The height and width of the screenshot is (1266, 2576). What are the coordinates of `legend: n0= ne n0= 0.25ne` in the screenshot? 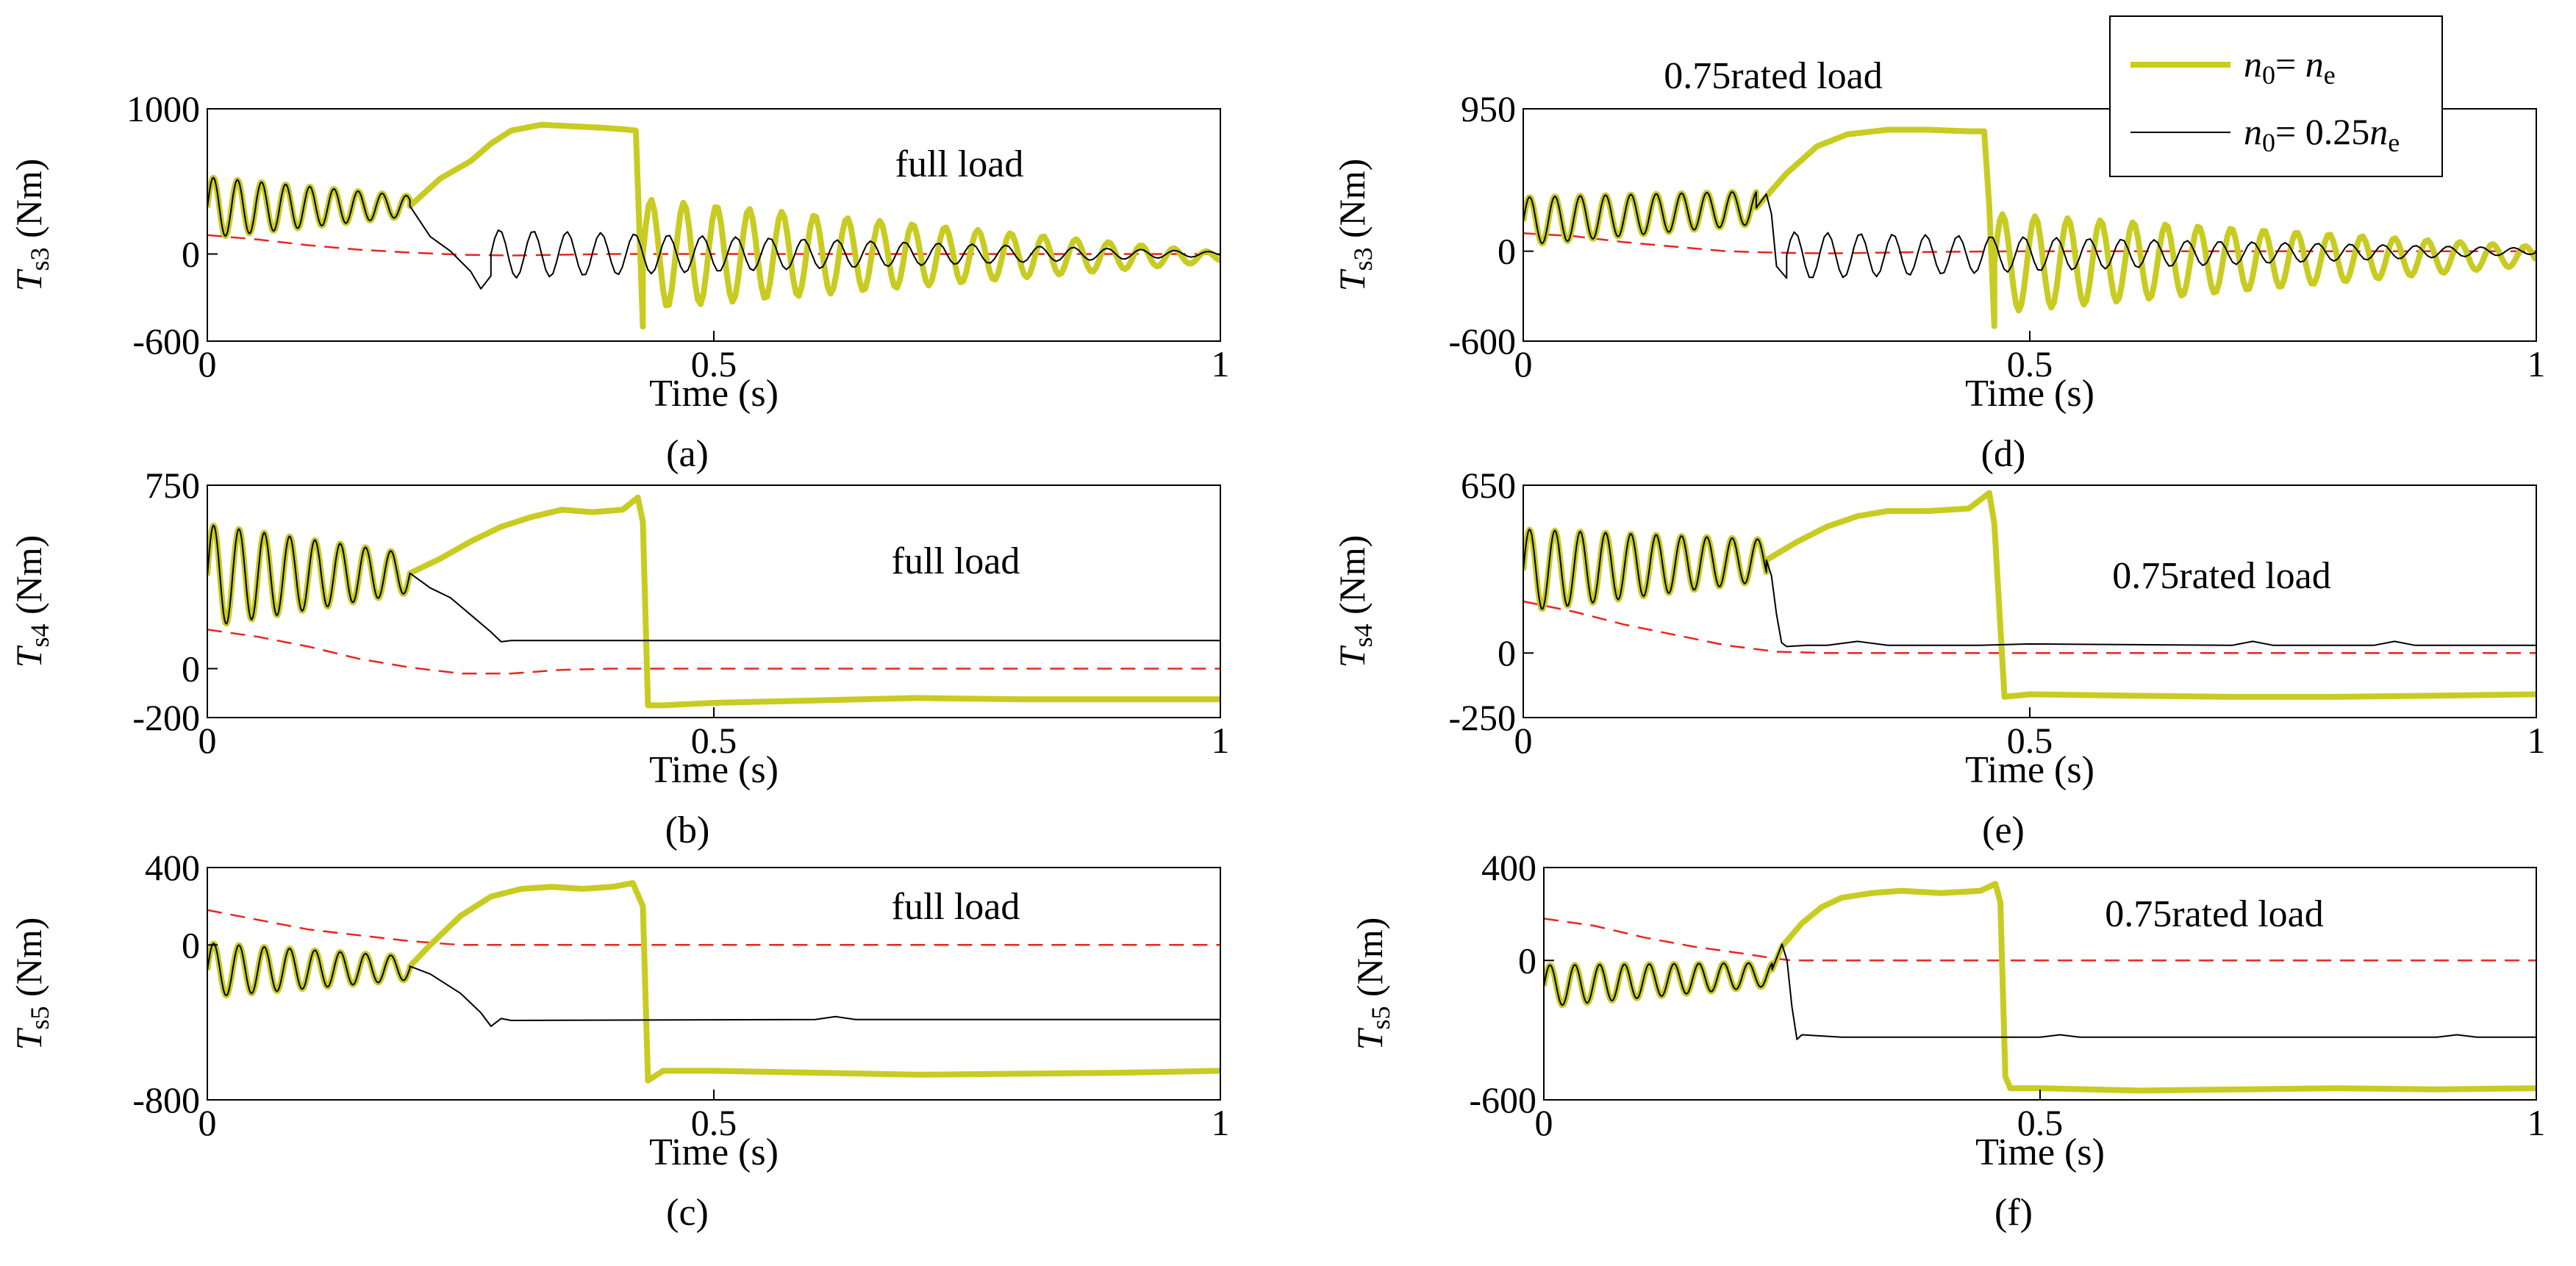 It's located at (2276, 96).